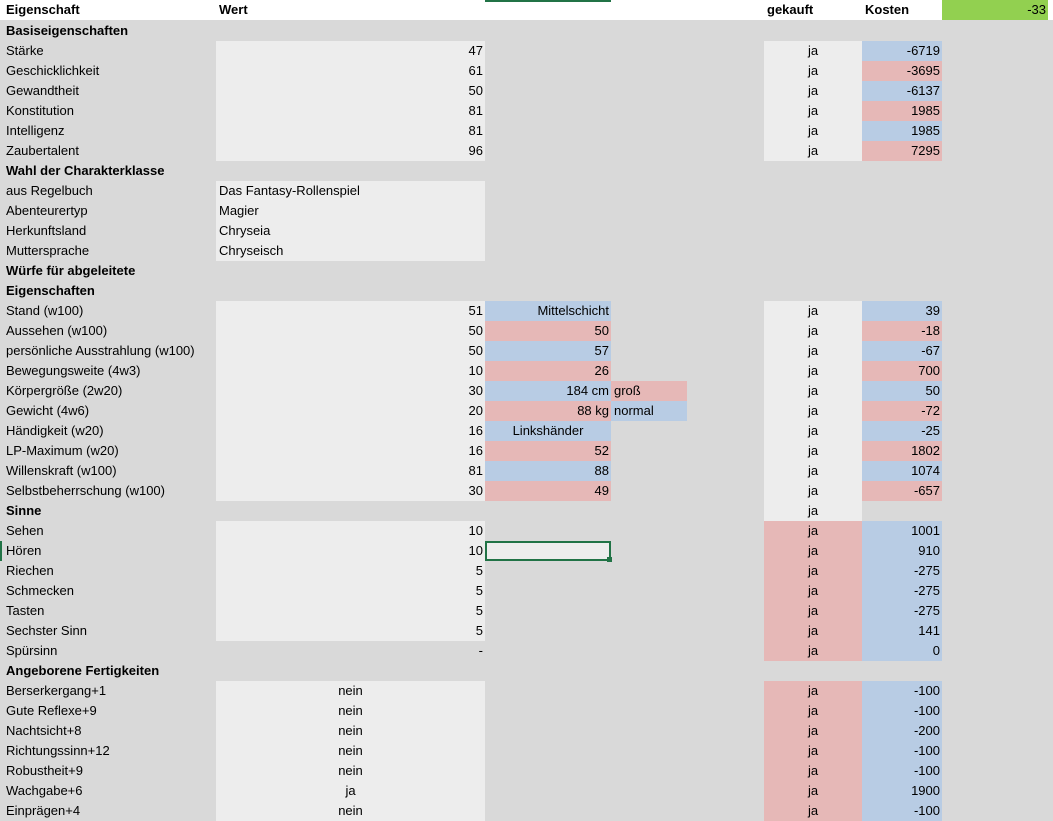 This screenshot has width=1053, height=821. What do you see at coordinates (30, 570) in the screenshot?
I see `property-name-cell: Riechen` at bounding box center [30, 570].